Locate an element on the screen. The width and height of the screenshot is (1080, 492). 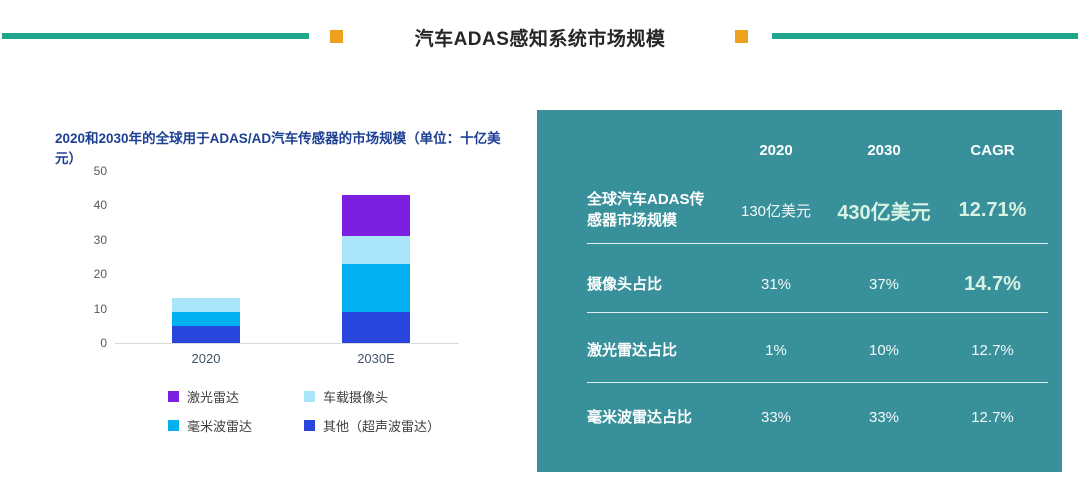
legend-label: 车载摄像头 is located at coordinates (356, 397).